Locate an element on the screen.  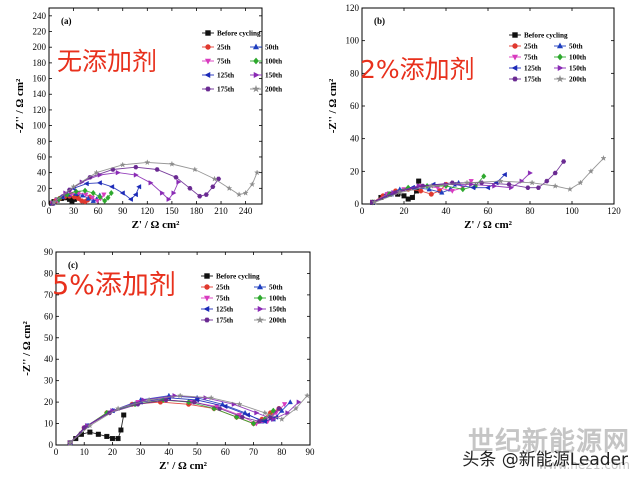
x-tick-label: 120 is located at coordinates (148, 211).